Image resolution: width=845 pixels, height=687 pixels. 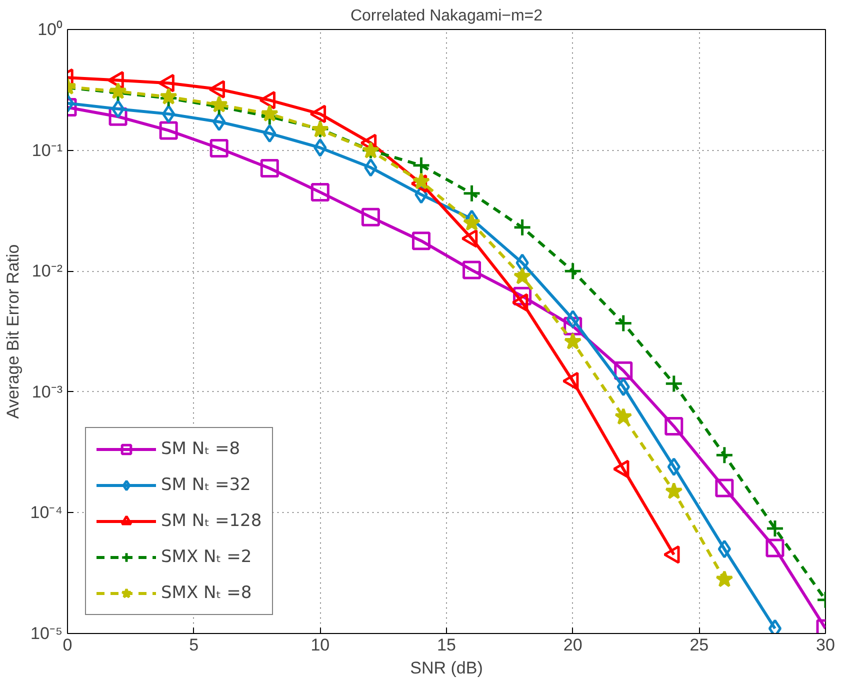 What do you see at coordinates (47, 271) in the screenshot?
I see `y-tick-label: 10⁻²` at bounding box center [47, 271].